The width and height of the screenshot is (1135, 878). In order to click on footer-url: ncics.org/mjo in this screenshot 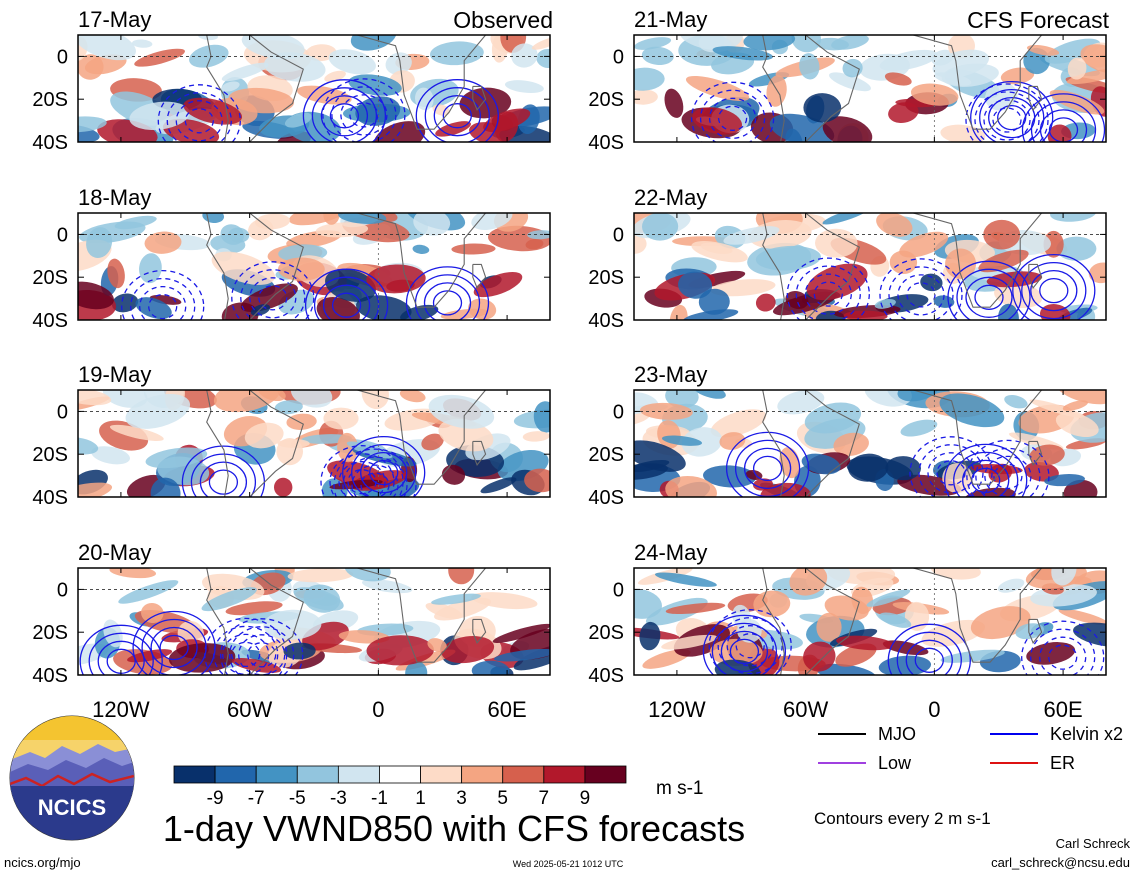, I will do `click(42, 862)`.